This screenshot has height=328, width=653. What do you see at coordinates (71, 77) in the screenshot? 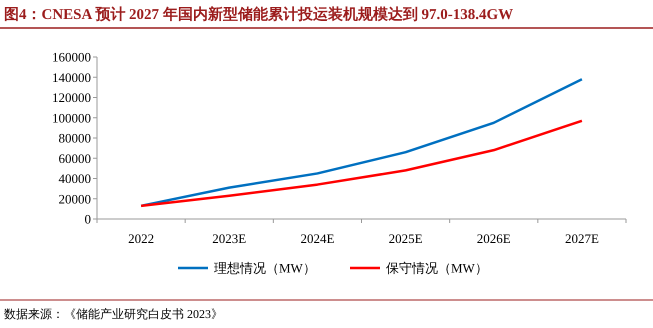
I see `y-tick-label: 140000` at bounding box center [71, 77].